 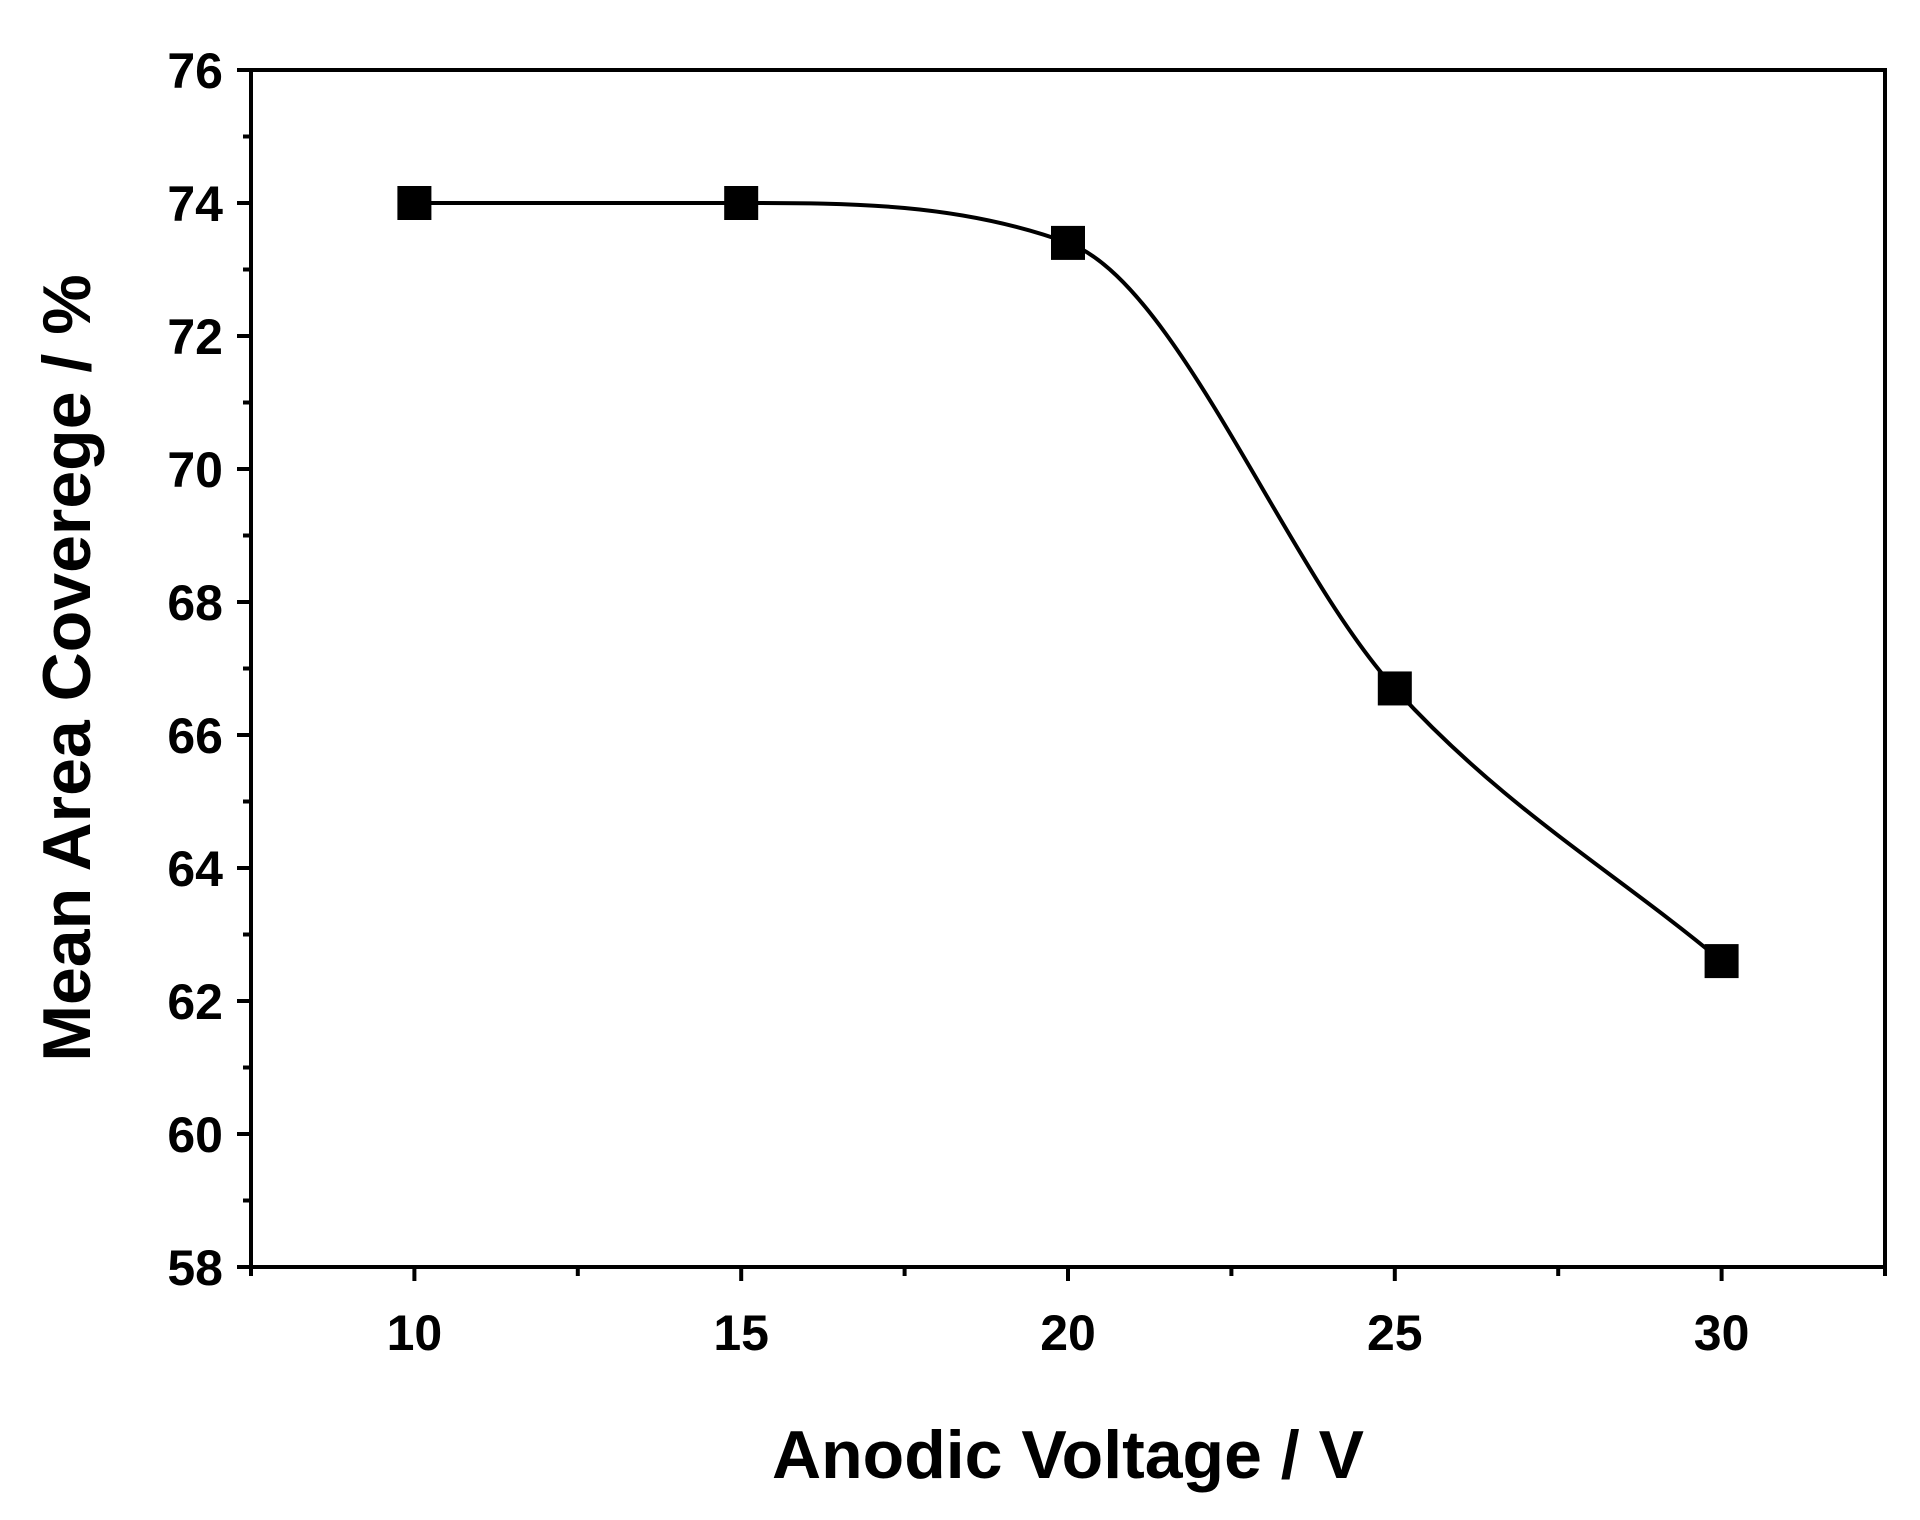 I want to click on y-axis-ticks: 58 60 62 64 66 68 70 72 74 76, so click(x=209, y=669).